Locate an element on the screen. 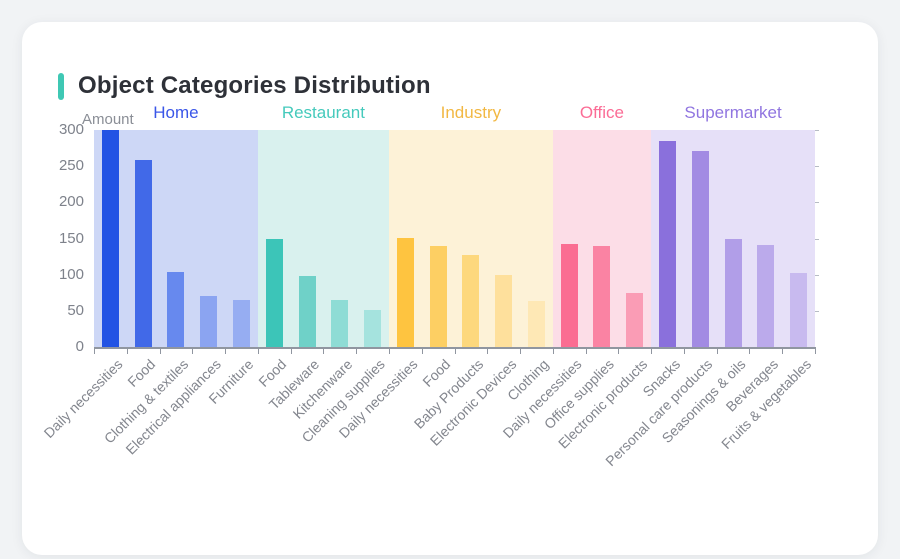 This screenshot has height=559, width=900. y-axis-tick-label: 250 is located at coordinates (71, 166).